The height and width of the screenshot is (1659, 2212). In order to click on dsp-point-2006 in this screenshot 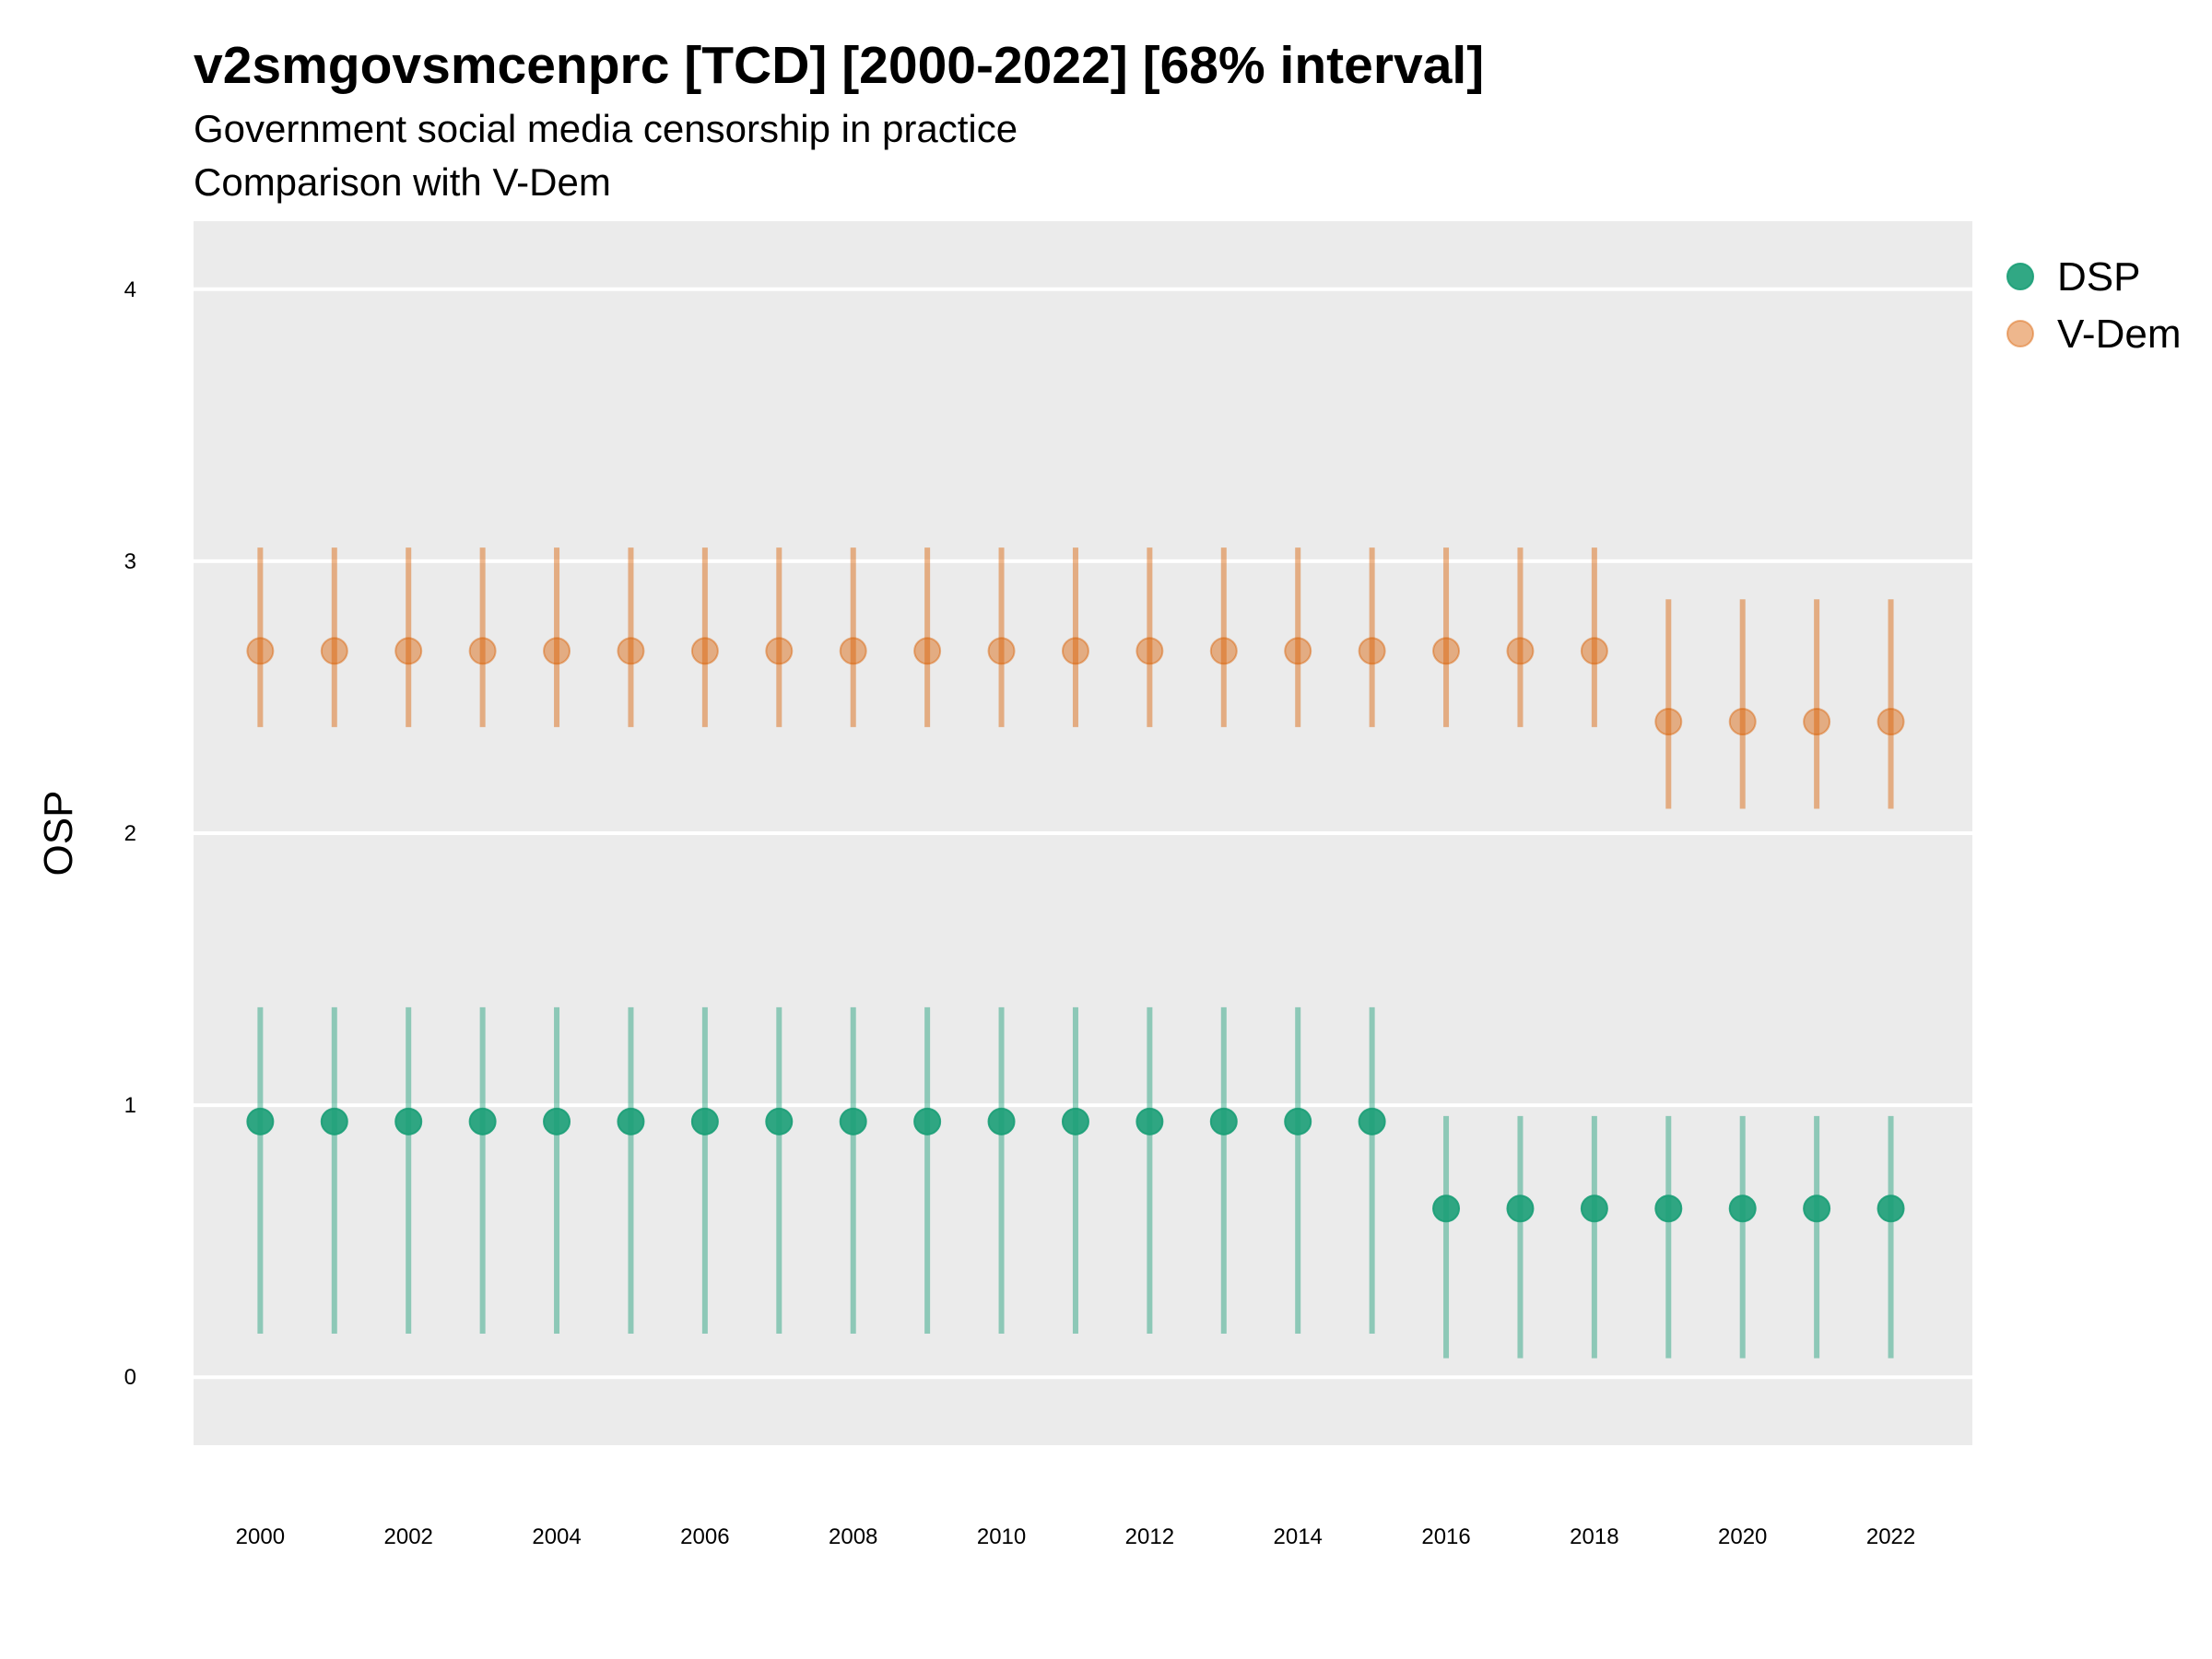, I will do `click(704, 1121)`.